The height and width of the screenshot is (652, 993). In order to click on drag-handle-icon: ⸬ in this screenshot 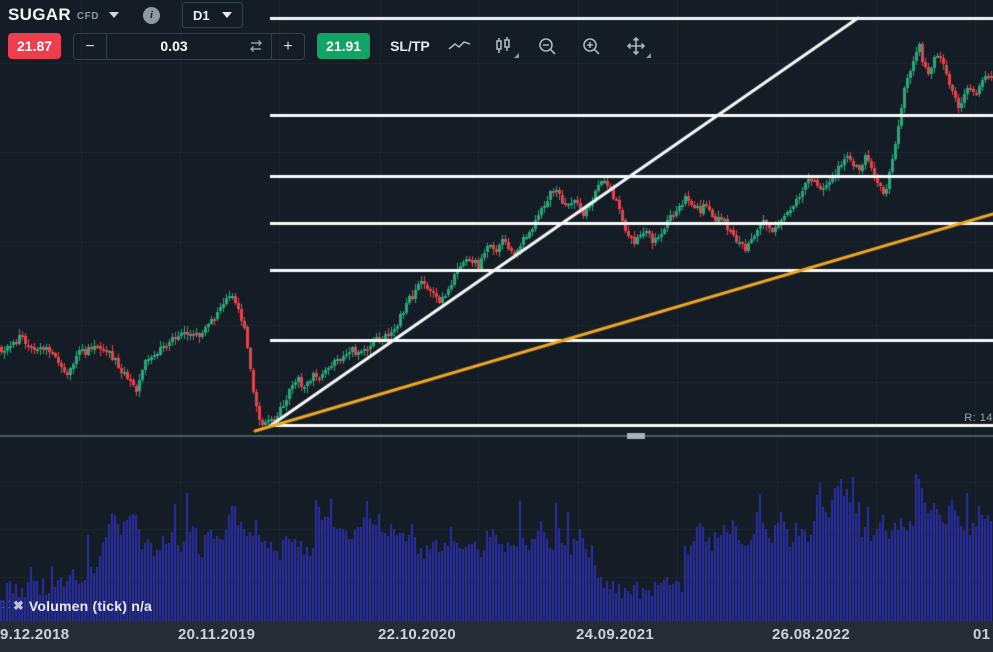, I will do `click(6, 605)`.